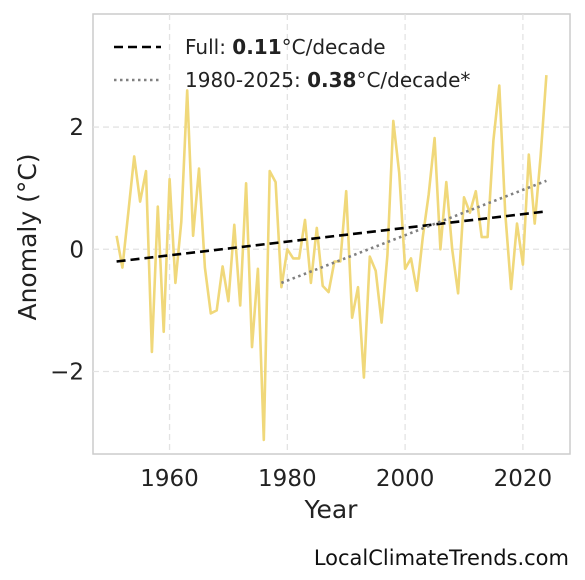 The height and width of the screenshot is (580, 585). I want to click on legend-recent-value: 0.38, so click(331, 80).